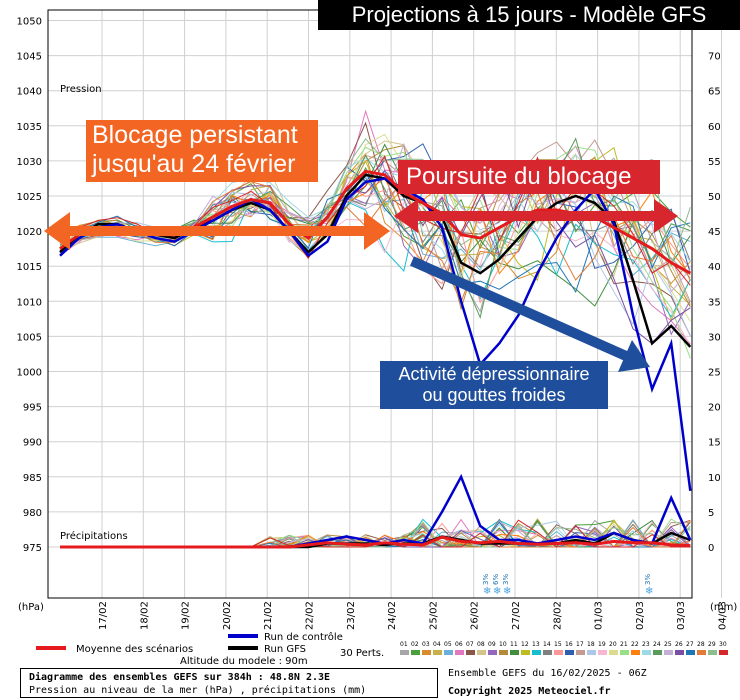 The image size is (740, 700). I want to click on x-tick-label: 22/02, so click(310, 615).